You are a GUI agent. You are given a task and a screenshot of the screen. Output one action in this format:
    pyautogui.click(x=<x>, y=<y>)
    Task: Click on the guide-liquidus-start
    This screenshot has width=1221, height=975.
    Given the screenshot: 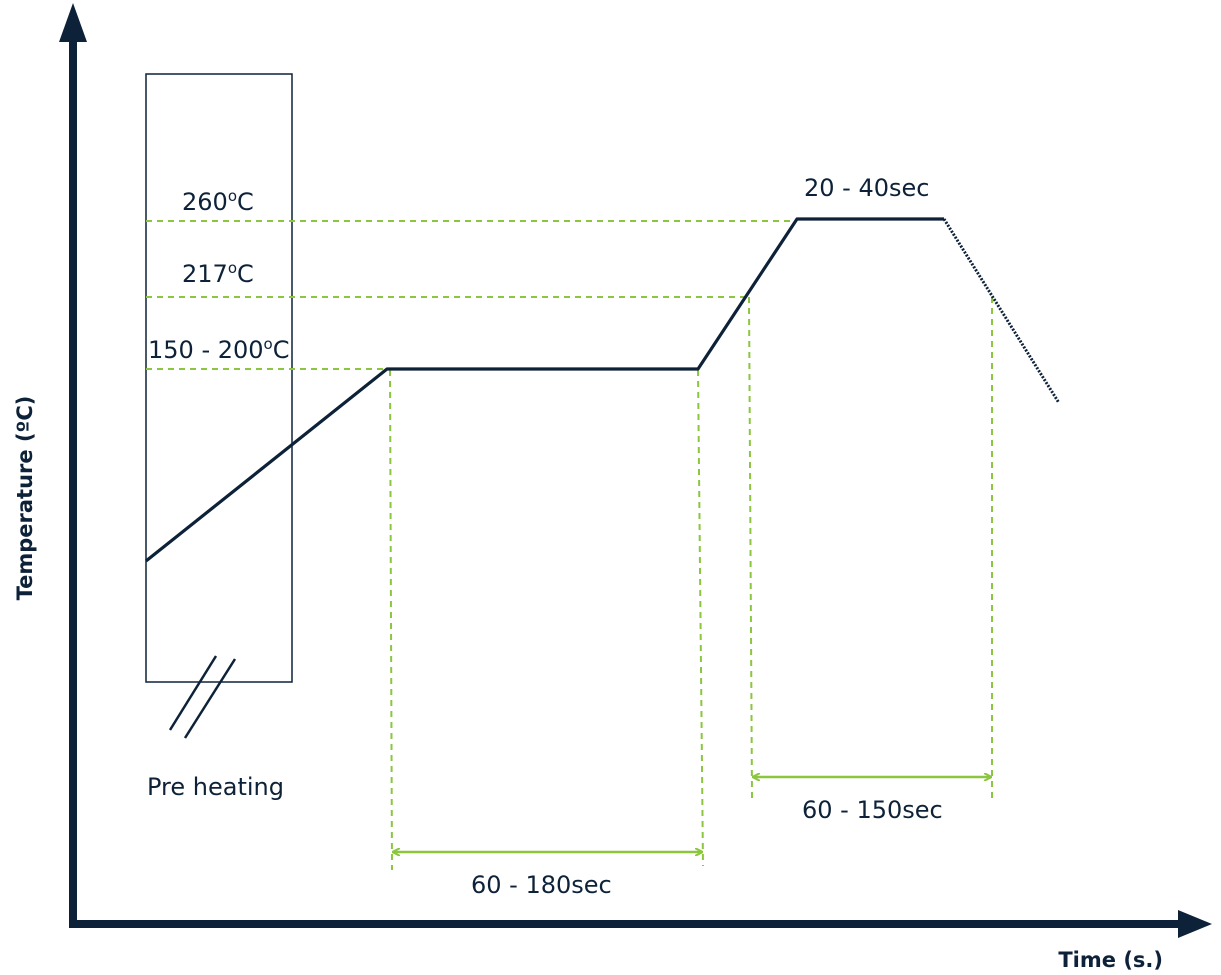 What is the action you would take?
    pyautogui.click(x=750, y=547)
    